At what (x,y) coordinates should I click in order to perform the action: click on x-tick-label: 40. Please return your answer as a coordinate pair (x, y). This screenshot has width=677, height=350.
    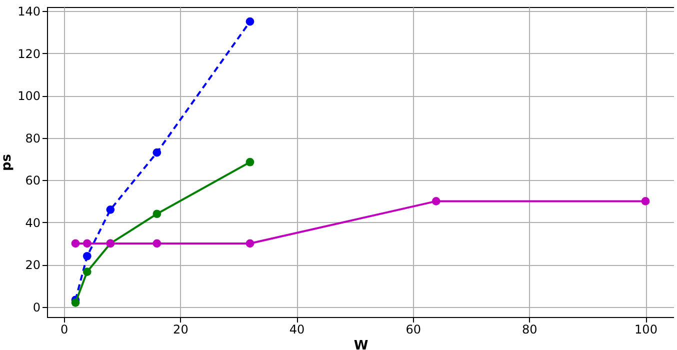
    Looking at the image, I should click on (297, 329).